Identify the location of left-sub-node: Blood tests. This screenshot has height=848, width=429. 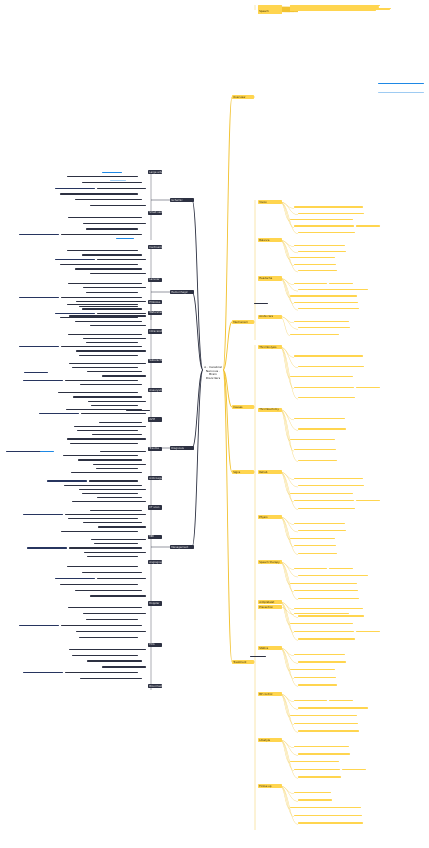
(155, 686).